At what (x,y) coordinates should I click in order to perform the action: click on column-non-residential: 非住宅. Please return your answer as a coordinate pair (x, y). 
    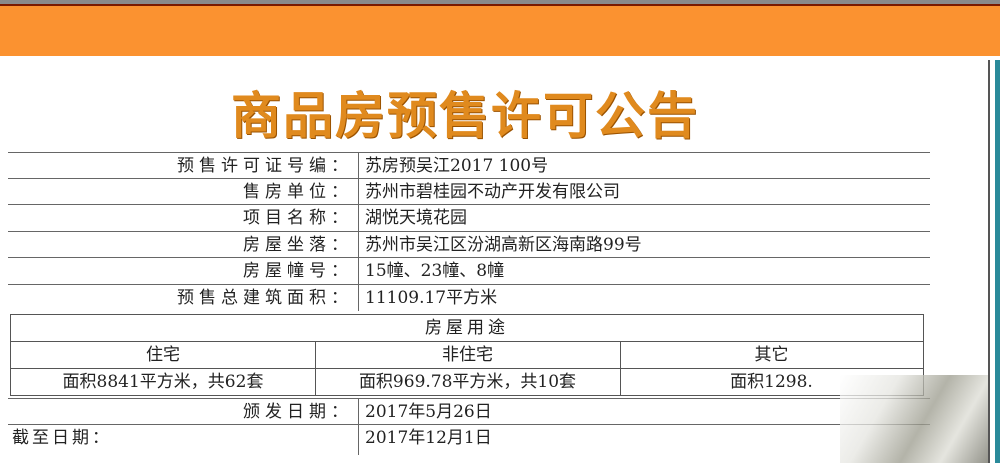
    Looking at the image, I should click on (467, 355).